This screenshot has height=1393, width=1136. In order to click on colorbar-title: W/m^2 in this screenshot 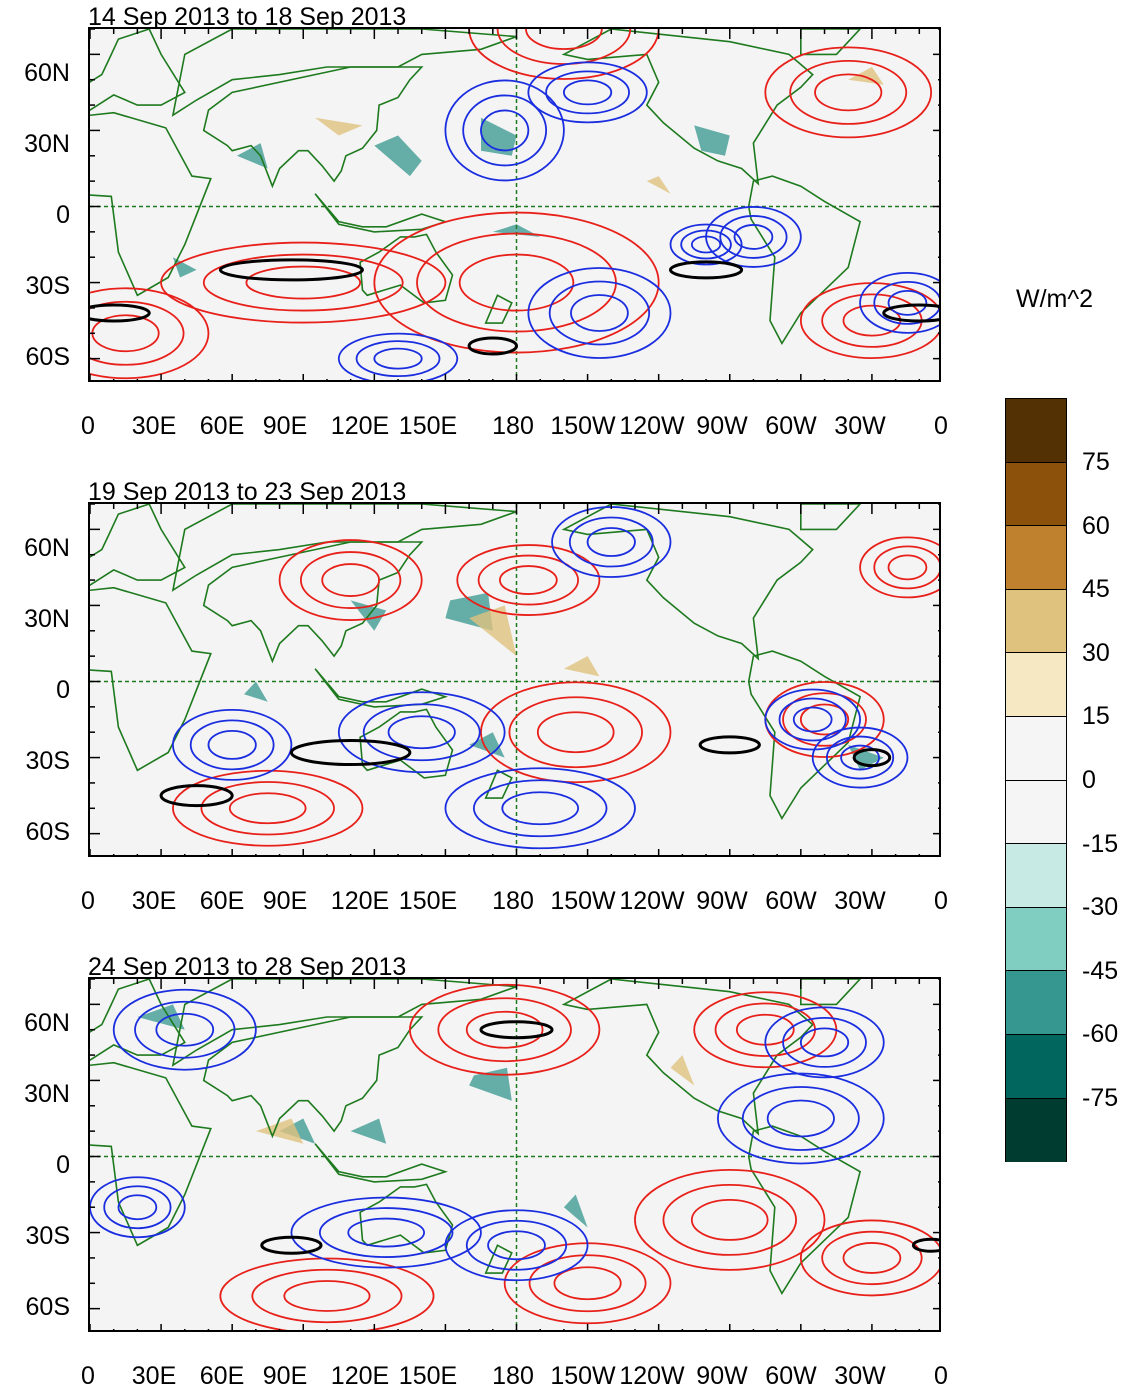, I will do `click(1055, 299)`.